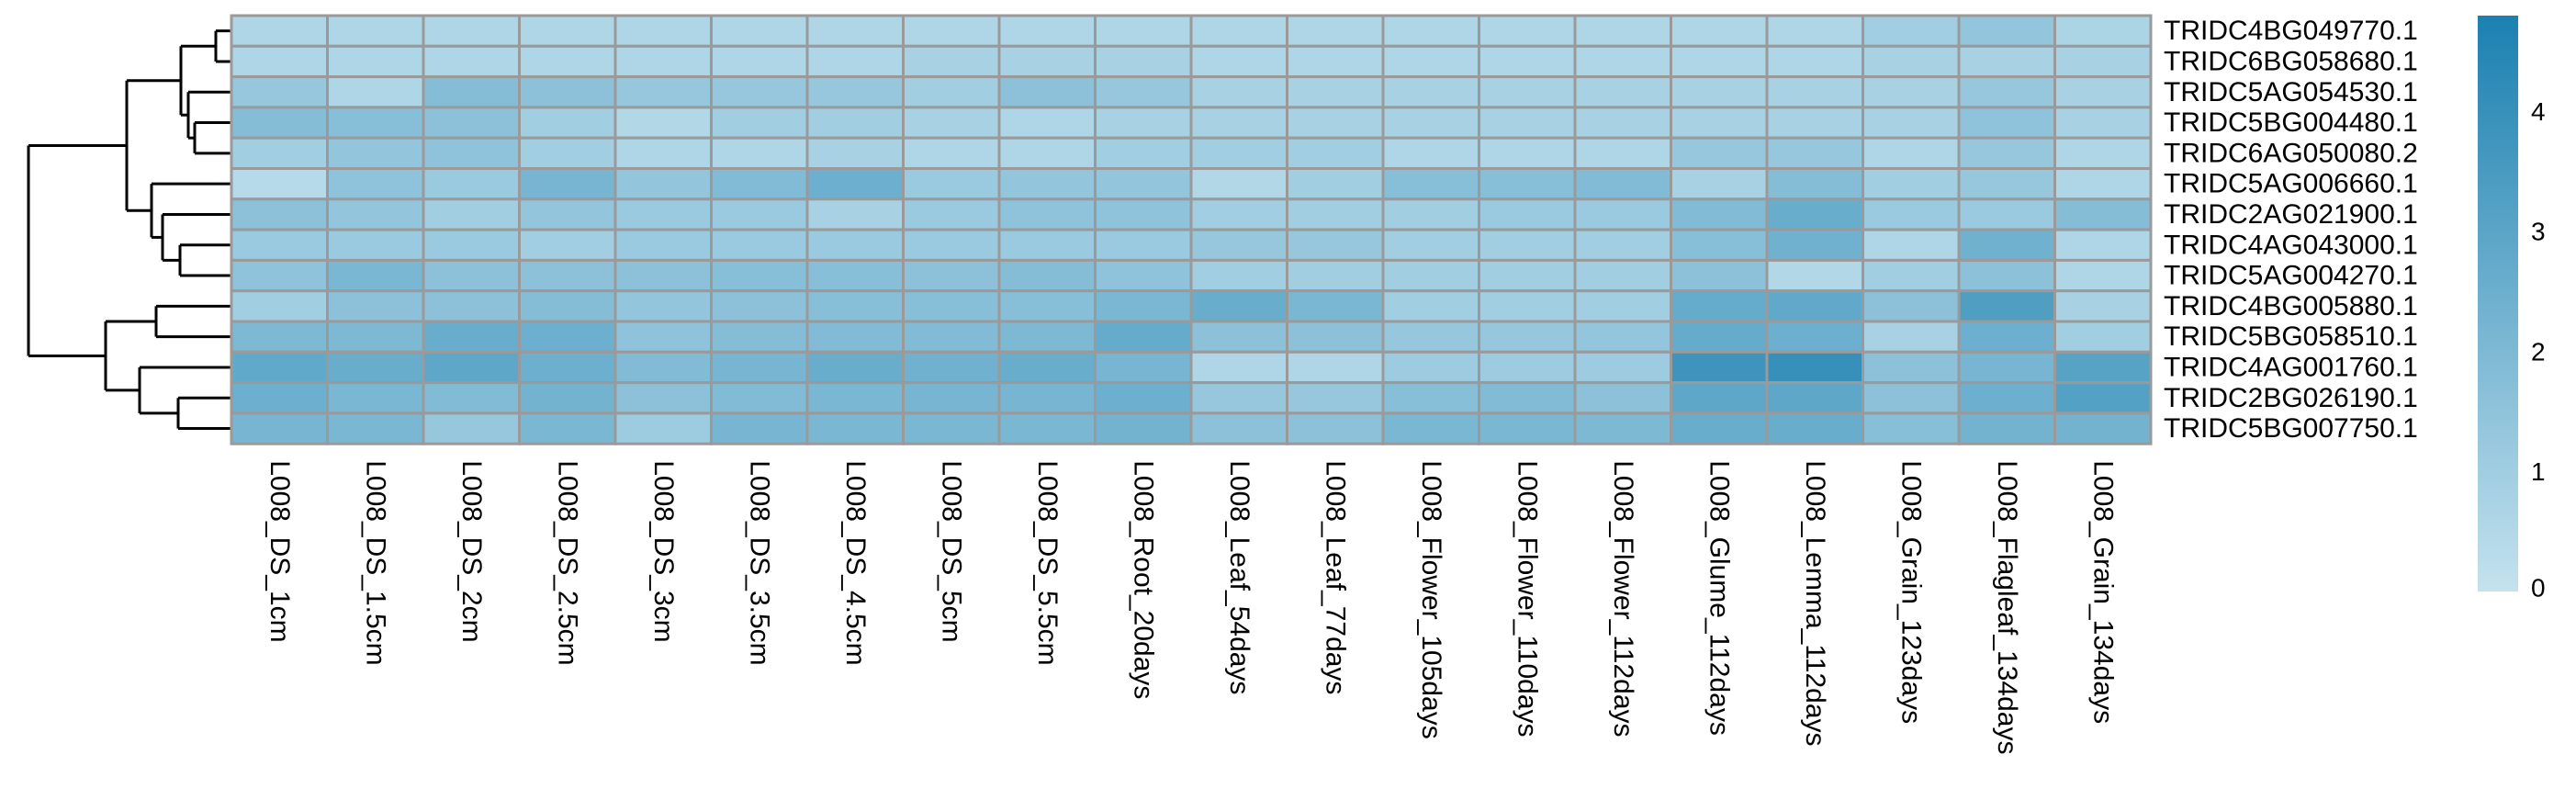  What do you see at coordinates (2007, 607) in the screenshot?
I see `column-label: L008_Flagleaf_134days` at bounding box center [2007, 607].